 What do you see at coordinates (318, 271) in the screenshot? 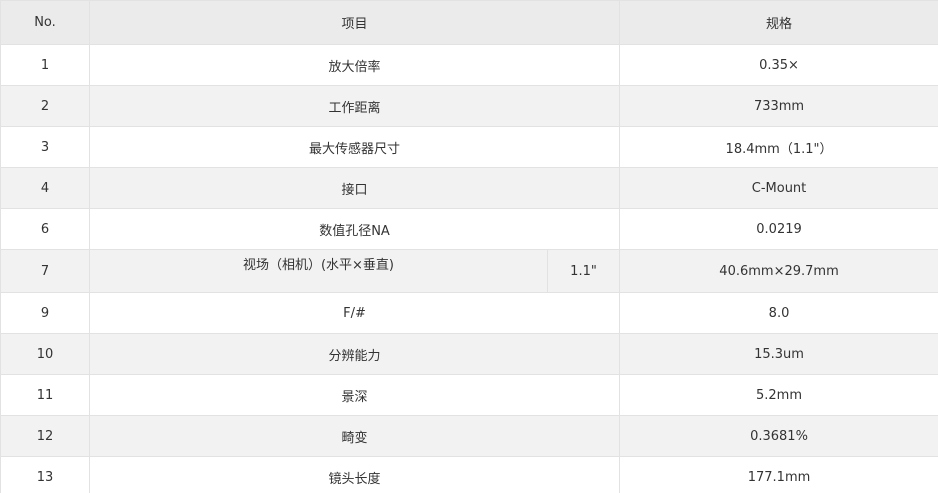
I see `table-cell: 视场（相机）(水平×垂直)` at bounding box center [318, 271].